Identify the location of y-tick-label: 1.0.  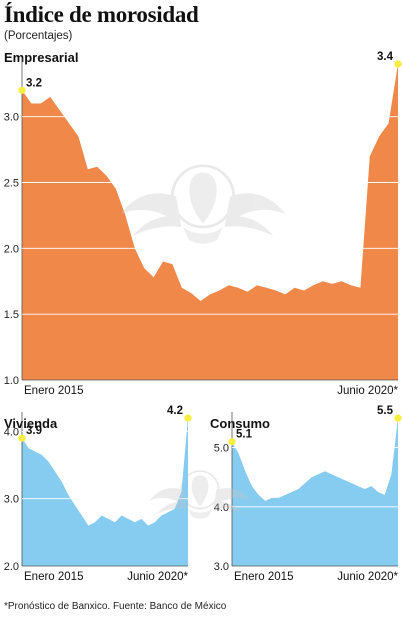
(11, 381).